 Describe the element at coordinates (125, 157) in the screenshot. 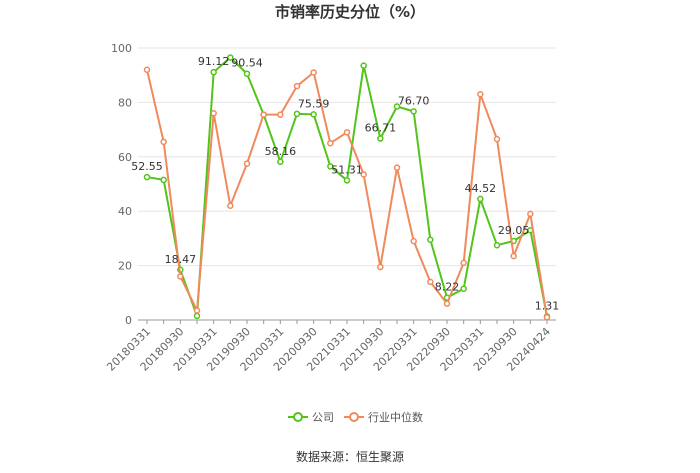

I see `y-tick-label: 60` at that location.